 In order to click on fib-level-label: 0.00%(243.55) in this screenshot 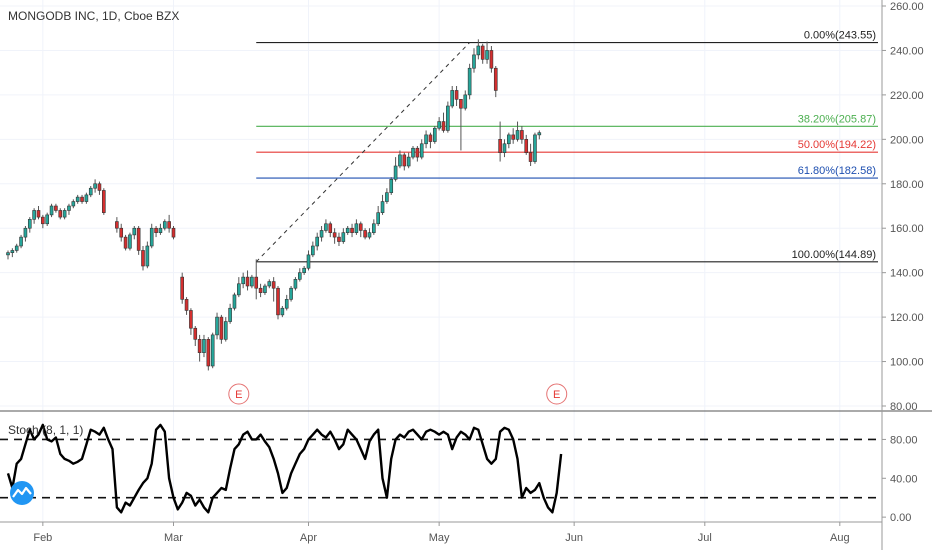, I will do `click(840, 36)`.